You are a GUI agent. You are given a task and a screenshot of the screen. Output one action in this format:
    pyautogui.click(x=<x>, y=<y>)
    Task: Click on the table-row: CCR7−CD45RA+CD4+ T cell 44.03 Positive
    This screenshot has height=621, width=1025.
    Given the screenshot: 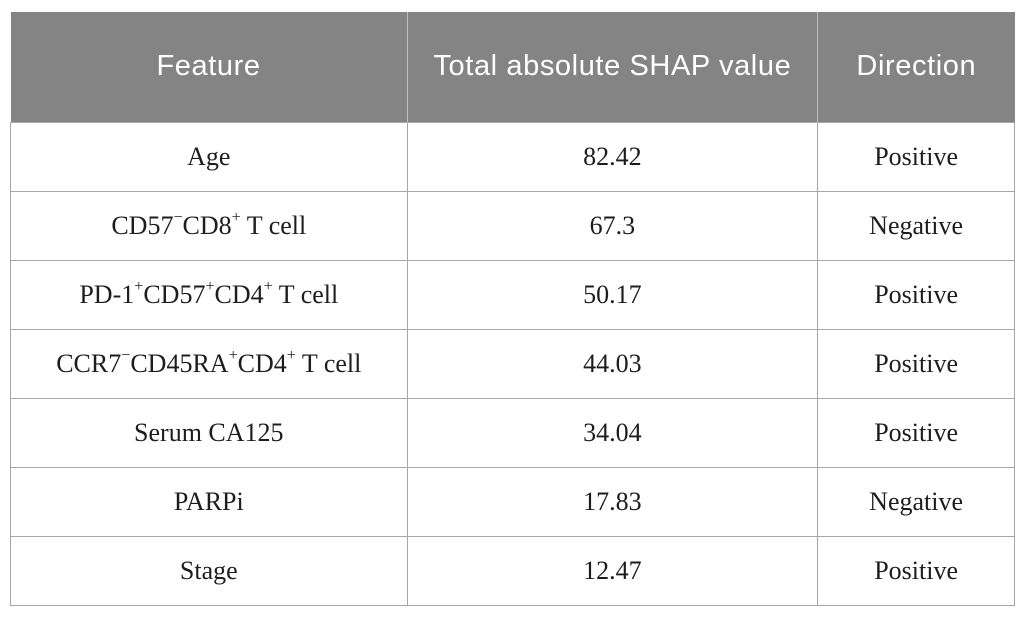 What is the action you would take?
    pyautogui.click(x=512, y=363)
    